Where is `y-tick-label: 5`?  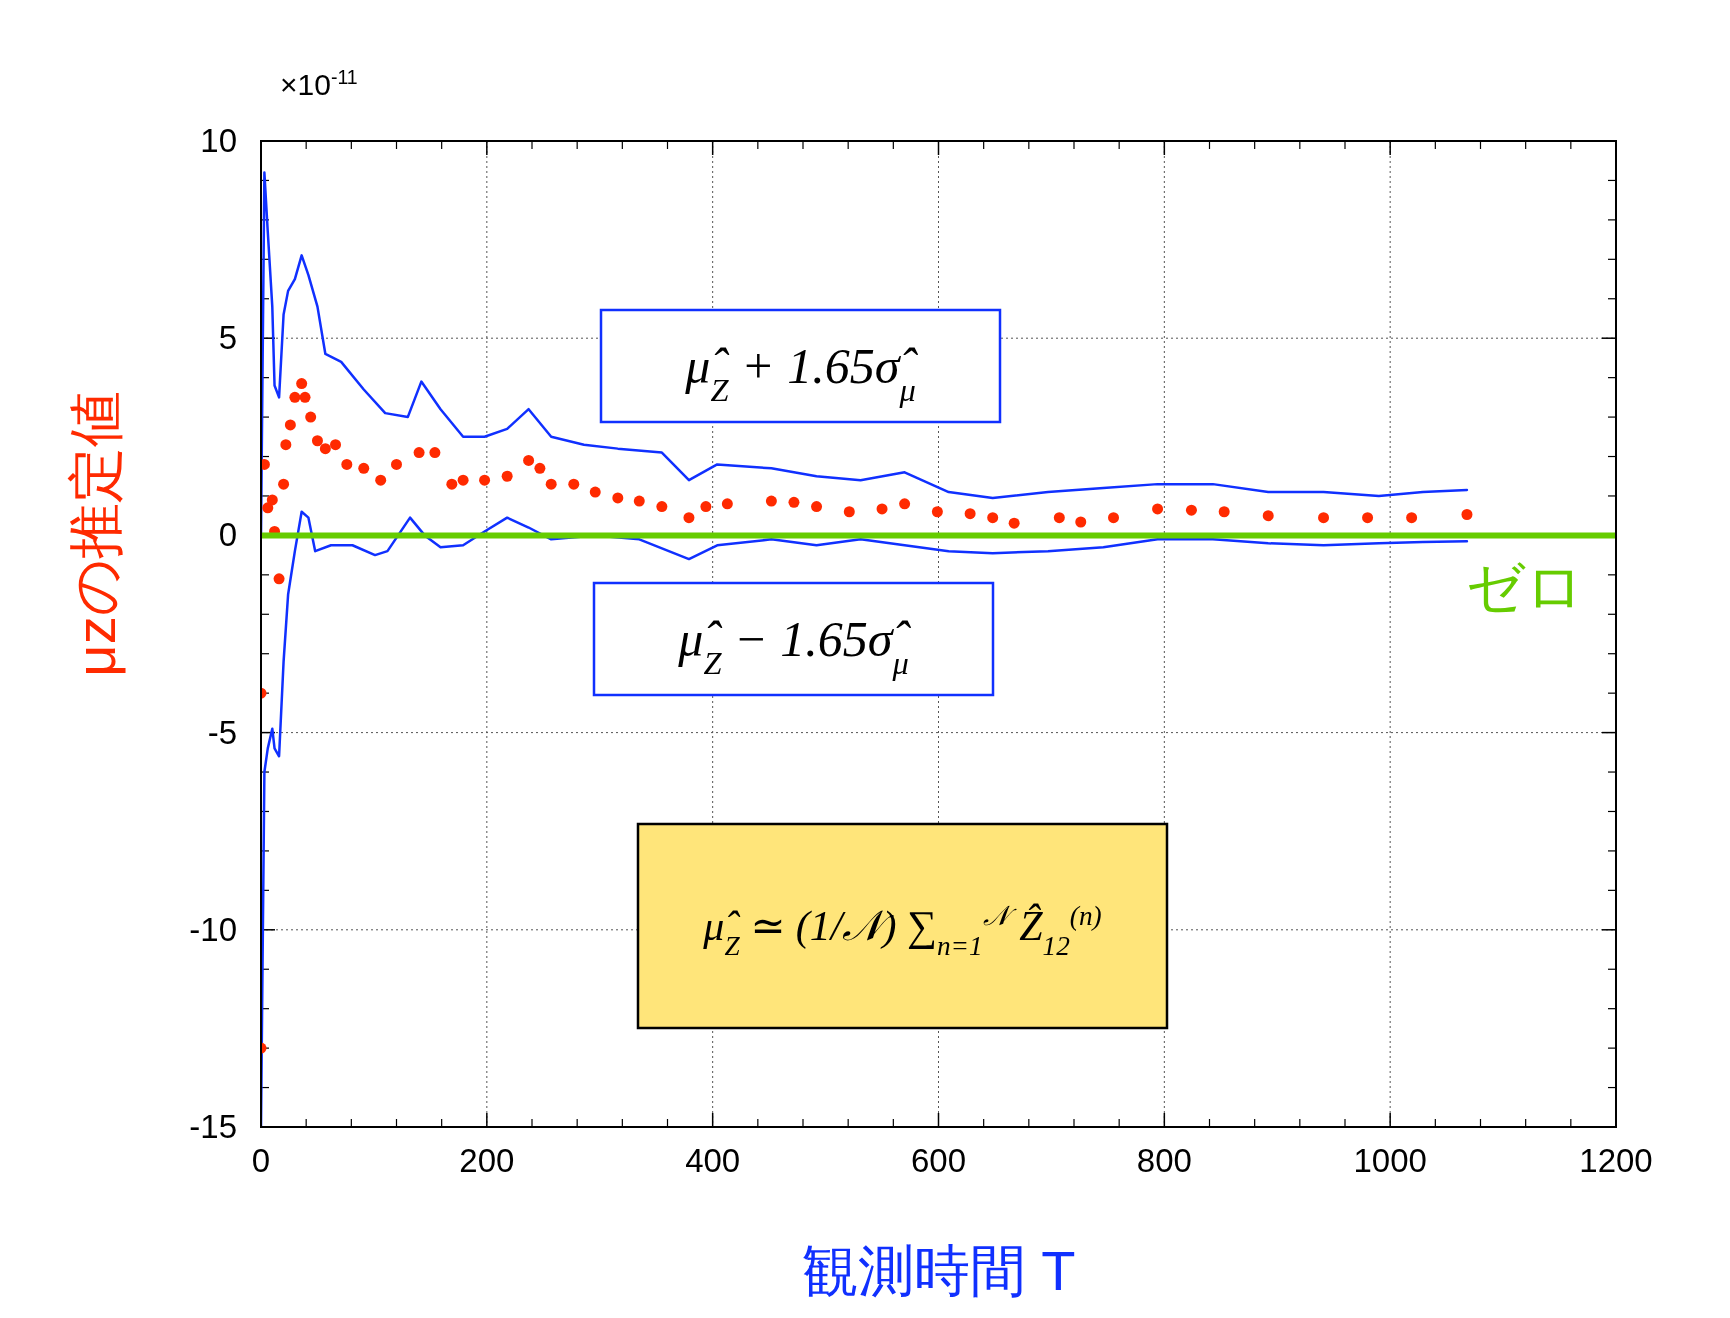 y-tick-label: 5 is located at coordinates (227, 338).